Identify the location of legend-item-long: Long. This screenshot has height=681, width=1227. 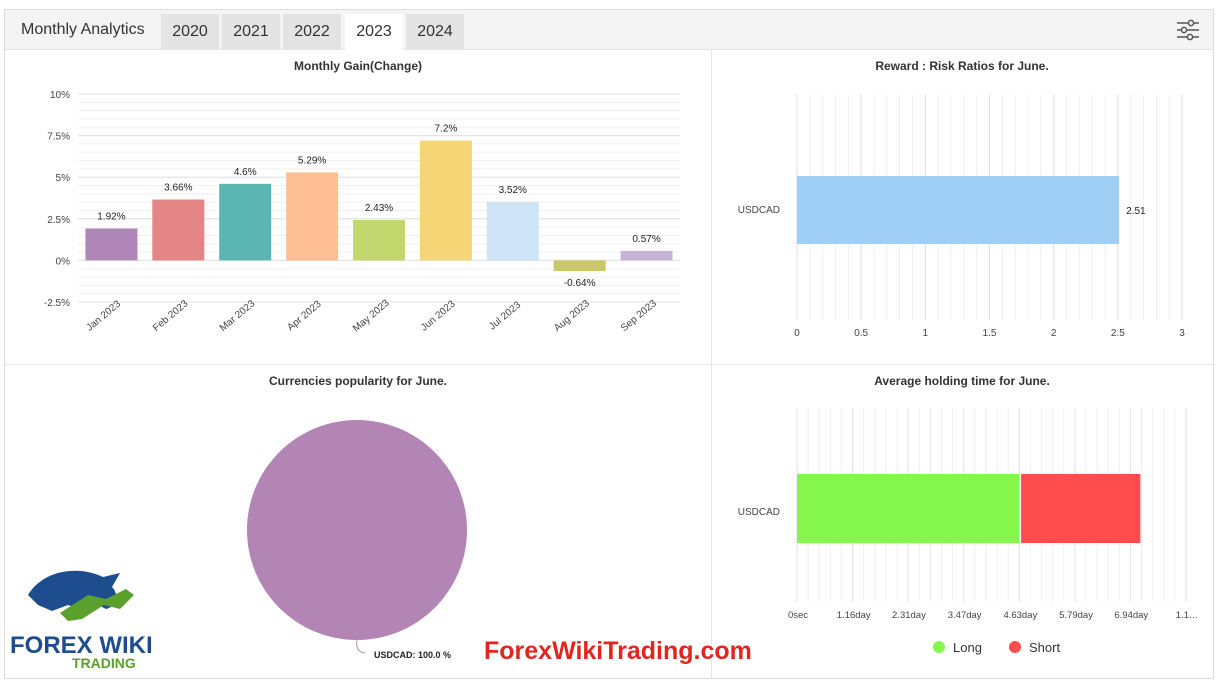
(957, 647).